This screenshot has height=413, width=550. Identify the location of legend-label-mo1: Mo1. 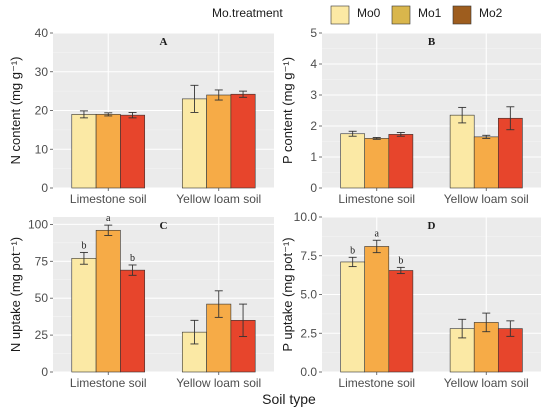
(430, 13).